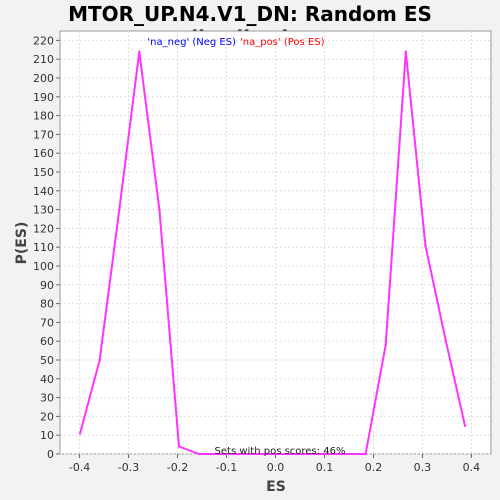  What do you see at coordinates (43, 153) in the screenshot?
I see `y-tick-label: 160` at bounding box center [43, 153].